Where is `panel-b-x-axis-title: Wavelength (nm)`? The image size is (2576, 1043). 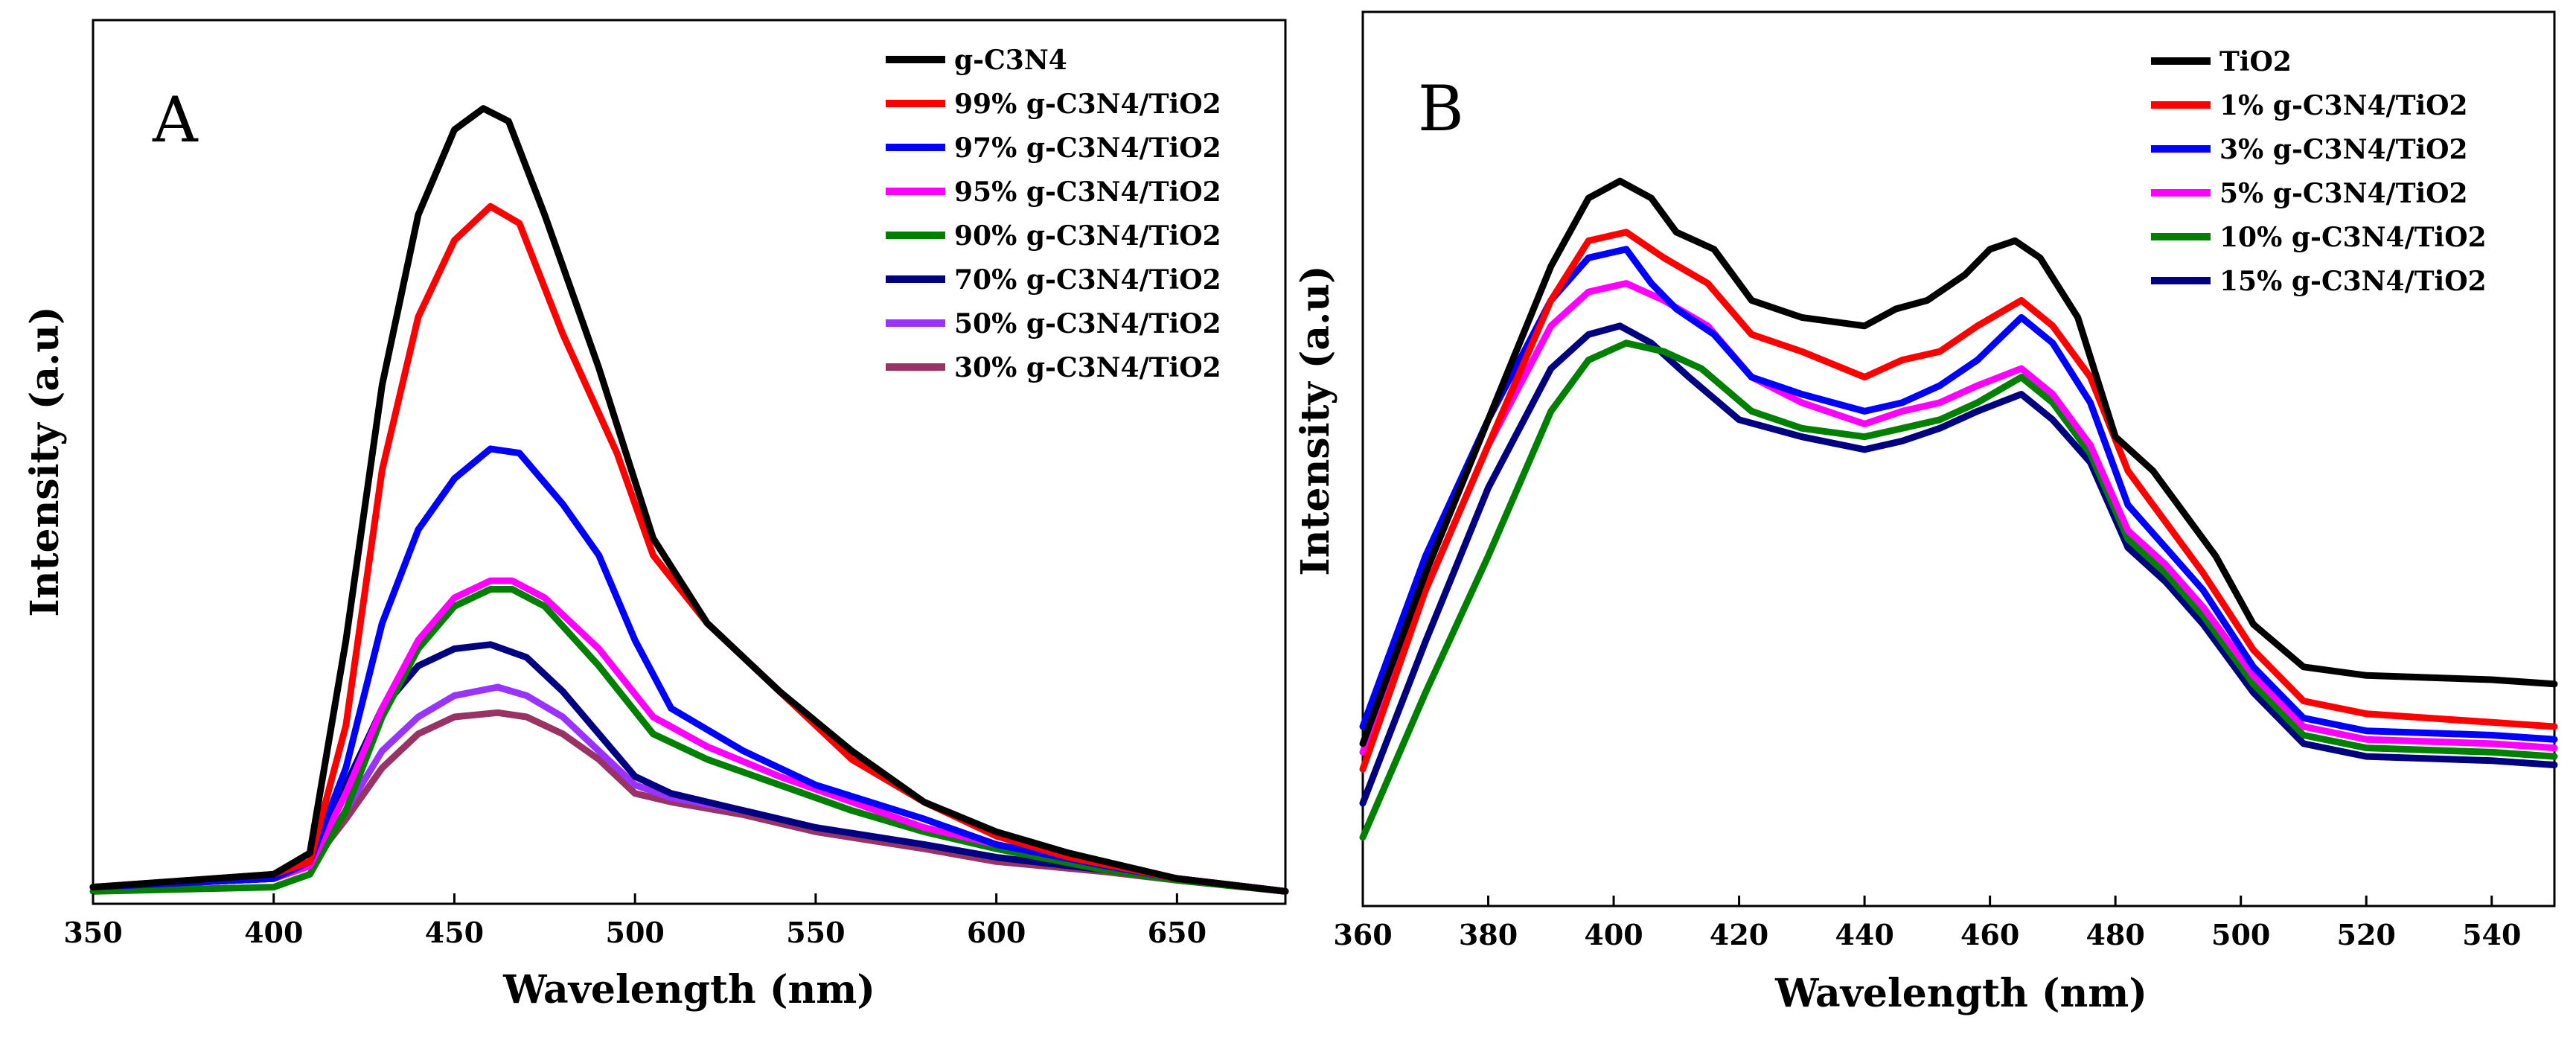 panel-b-x-axis-title: Wavelength (nm) is located at coordinates (1960, 993).